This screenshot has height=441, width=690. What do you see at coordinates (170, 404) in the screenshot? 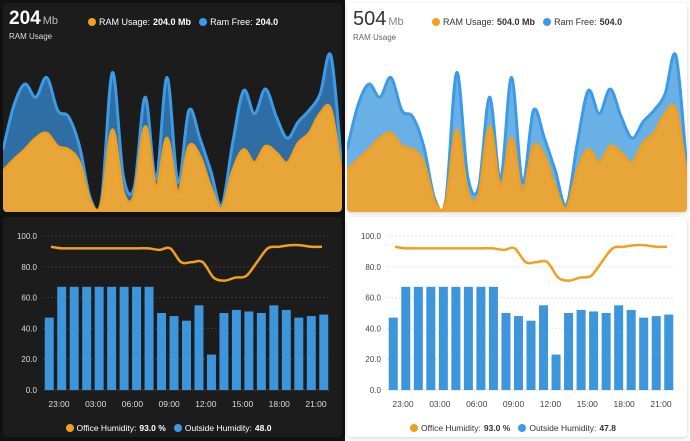
I see `x-tick-label: 09:00` at bounding box center [170, 404].